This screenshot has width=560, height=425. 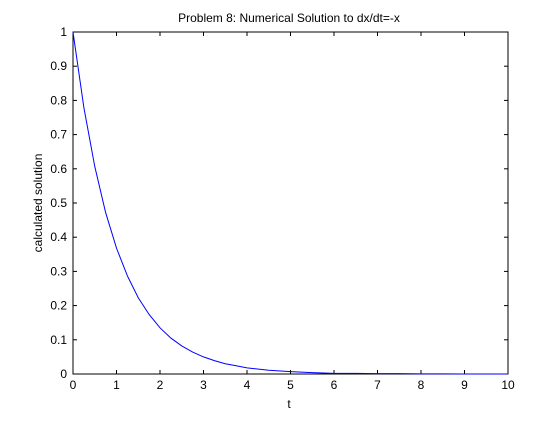 I want to click on x-tick-label: 5, so click(x=290, y=385).